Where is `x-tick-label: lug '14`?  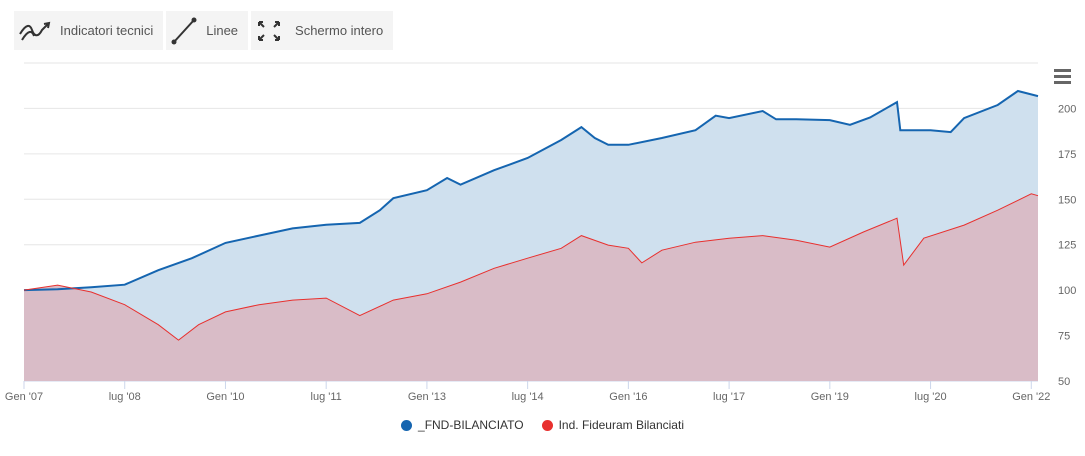
x-tick-label: lug '14 is located at coordinates (528, 397).